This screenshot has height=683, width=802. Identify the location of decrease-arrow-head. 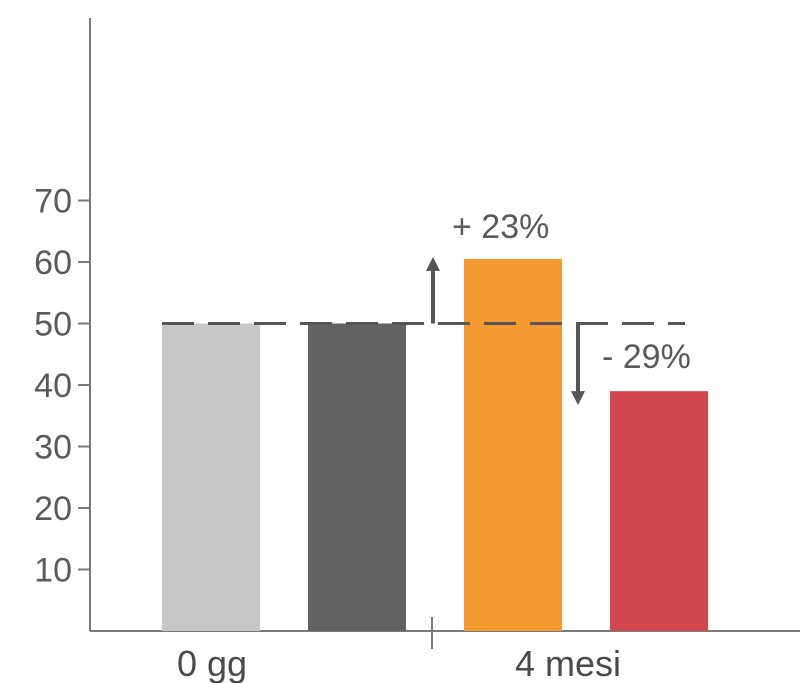
(578, 398).